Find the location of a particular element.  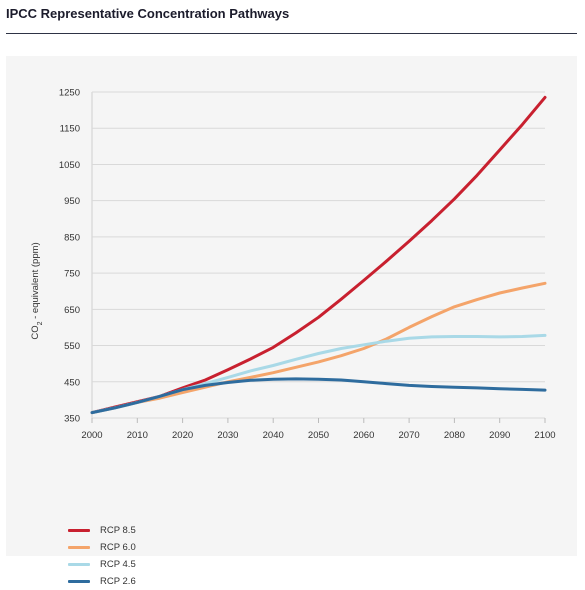

y-tick-label: 350 is located at coordinates (72, 419).